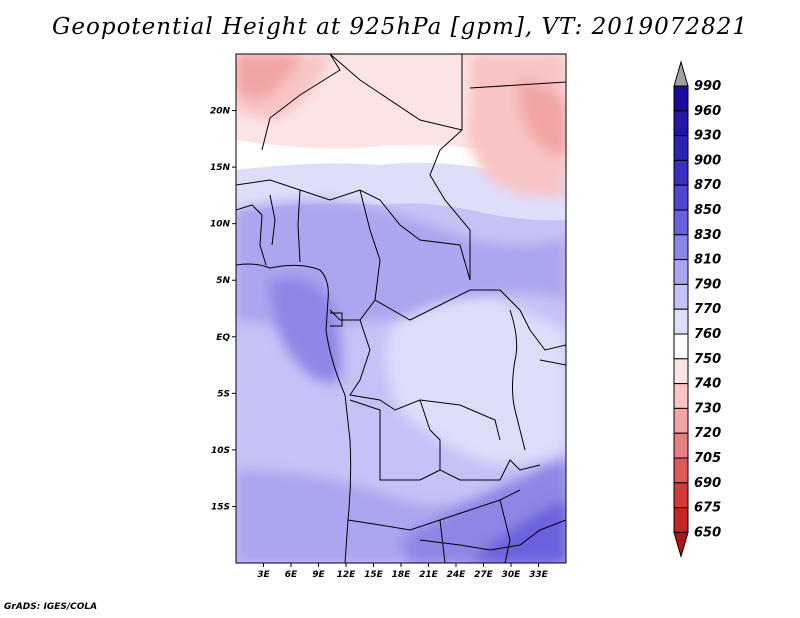  I want to click on colorbar-label: 900, so click(707, 160).